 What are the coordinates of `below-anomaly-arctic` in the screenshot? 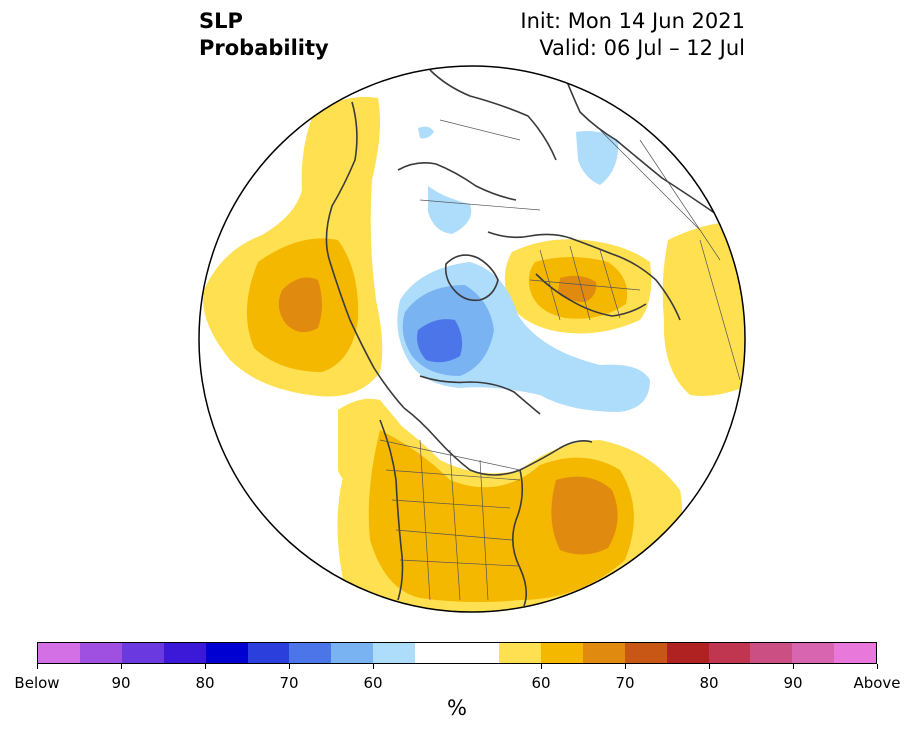 It's located at (523, 269).